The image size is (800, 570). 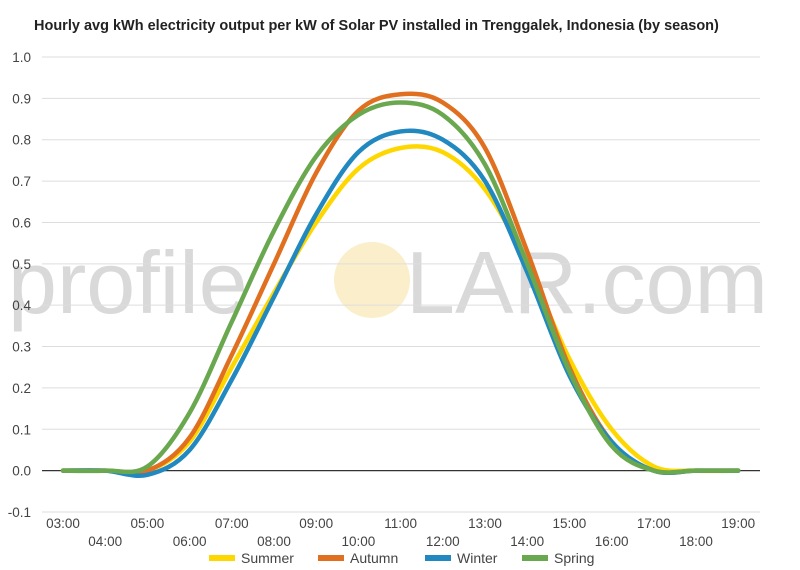 I want to click on x-tick-label: 06:00, so click(x=190, y=541).